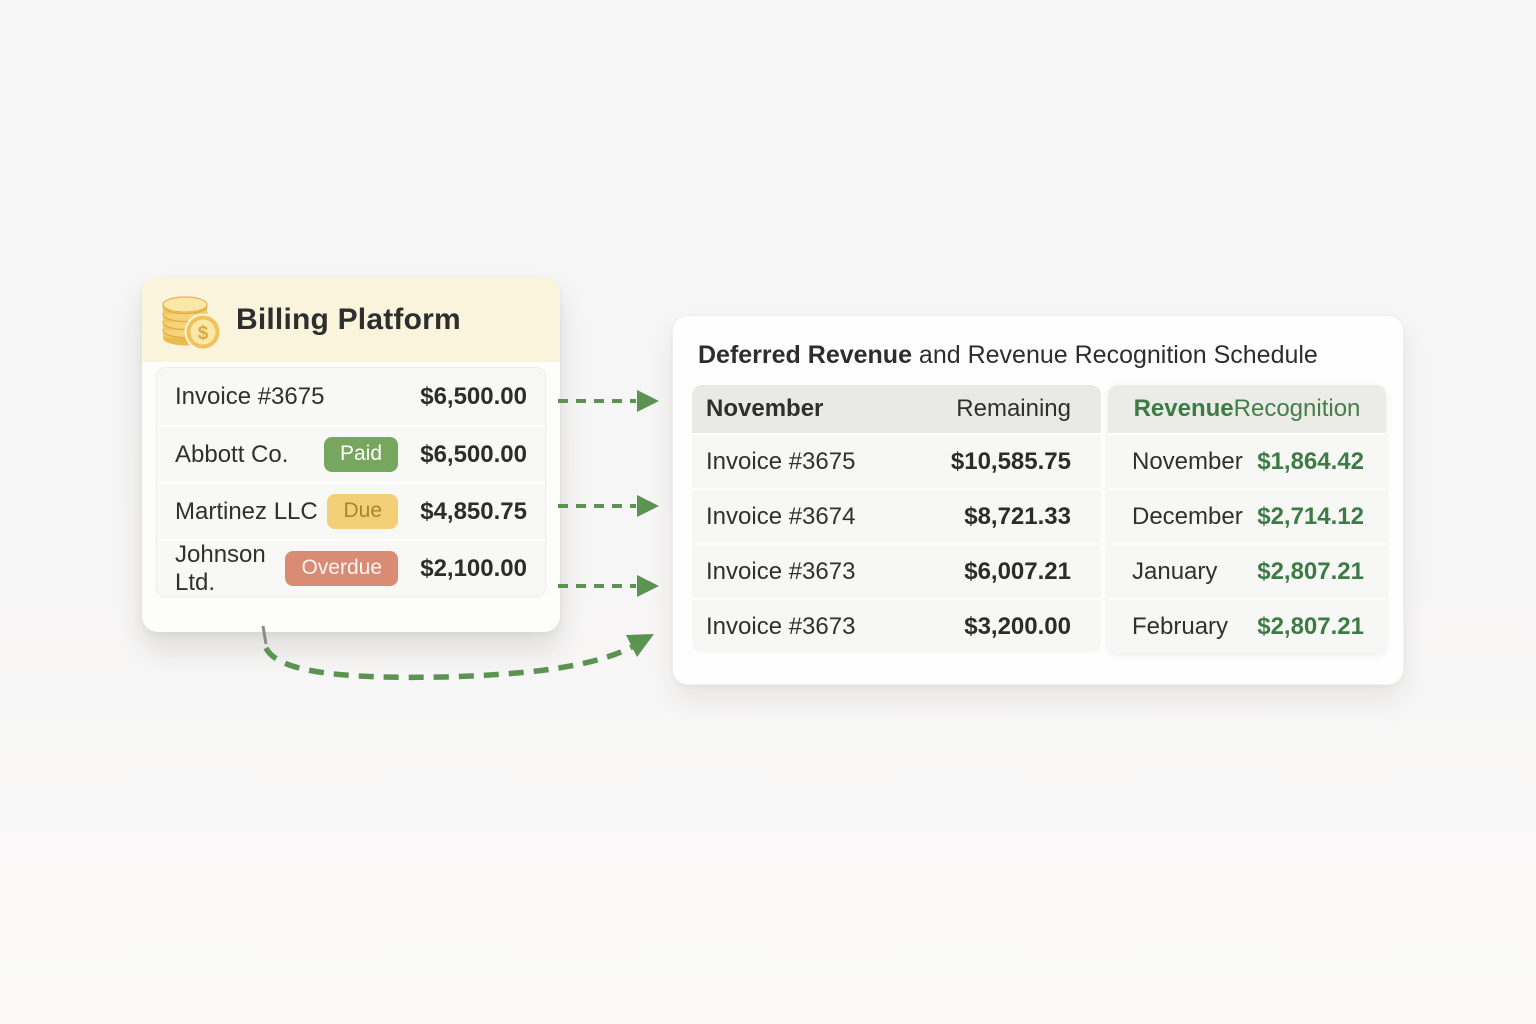  What do you see at coordinates (1017, 626) in the screenshot?
I see `cell-remaining: $3,200.00` at bounding box center [1017, 626].